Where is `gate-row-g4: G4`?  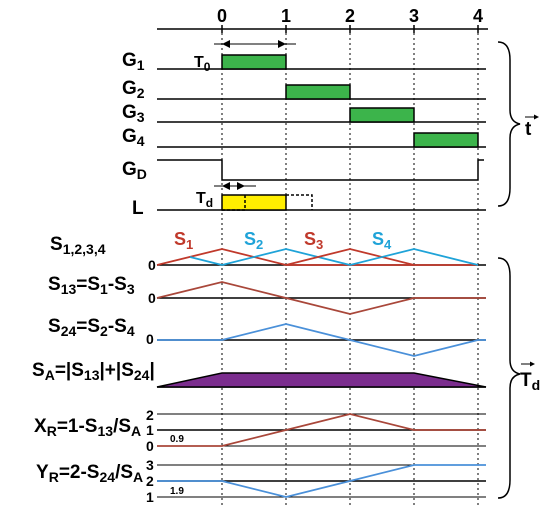
gate-row-g4: G4 is located at coordinates (304, 137).